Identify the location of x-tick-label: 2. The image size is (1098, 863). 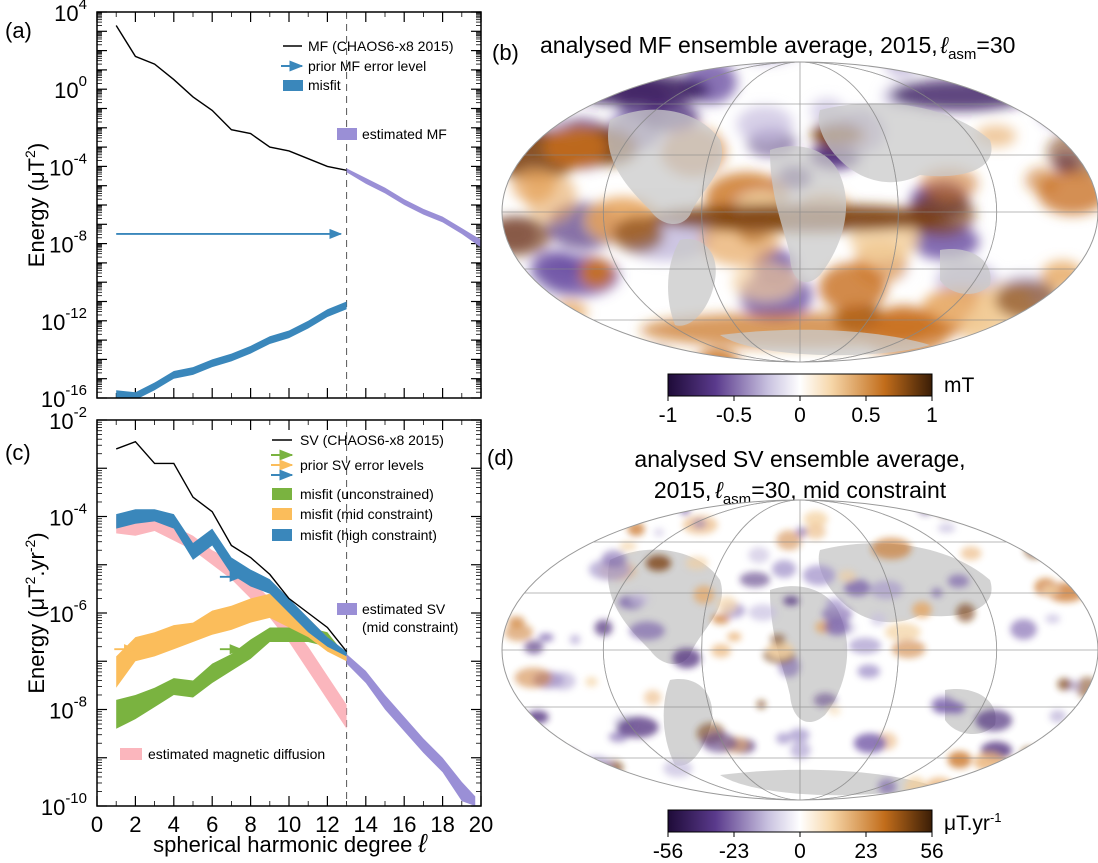
(135, 824).